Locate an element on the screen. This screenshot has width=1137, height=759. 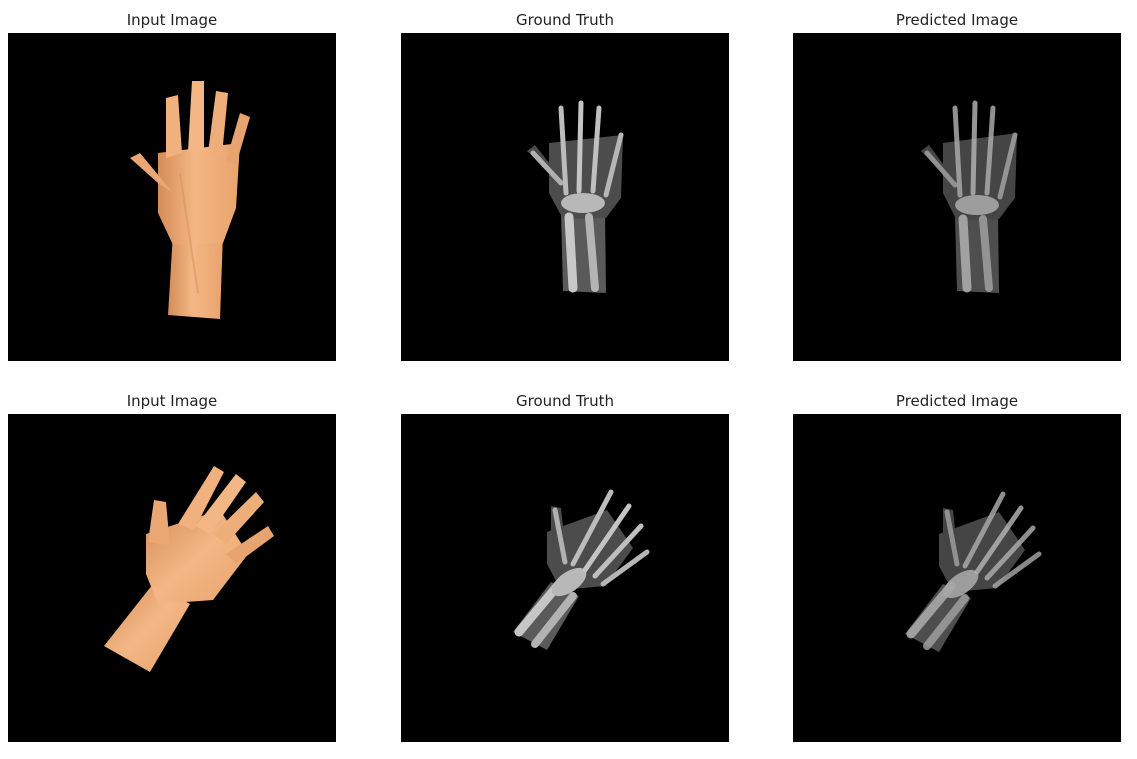
panel-input-1: Input Image is located at coordinates (172, 185).